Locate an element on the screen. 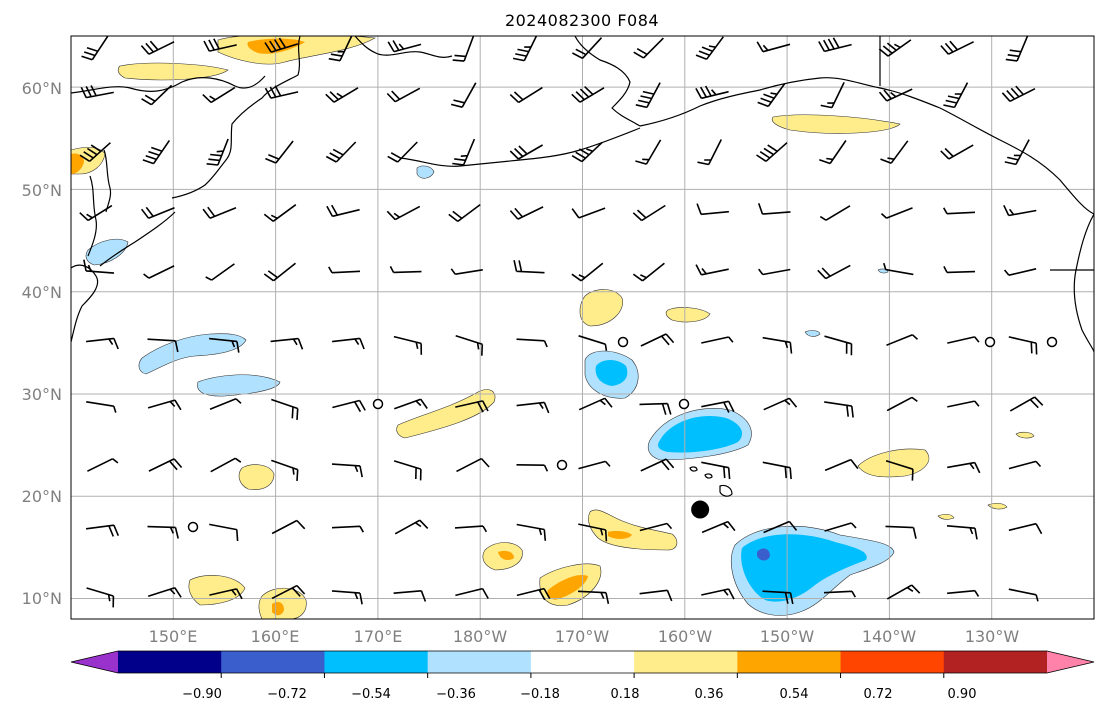 This screenshot has height=712, width=1105. lon-label: 180°W is located at coordinates (480, 636).